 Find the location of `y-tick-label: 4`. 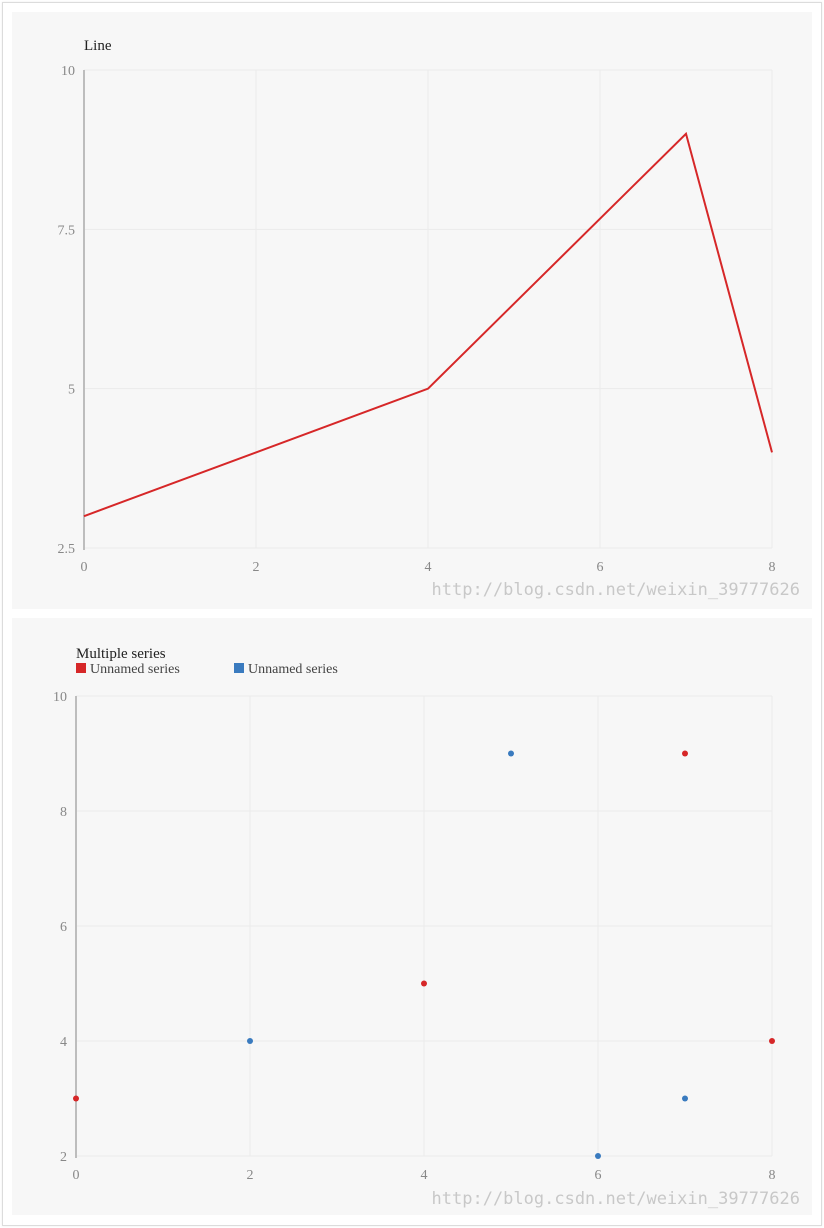

y-tick-label: 4 is located at coordinates (63, 1042).